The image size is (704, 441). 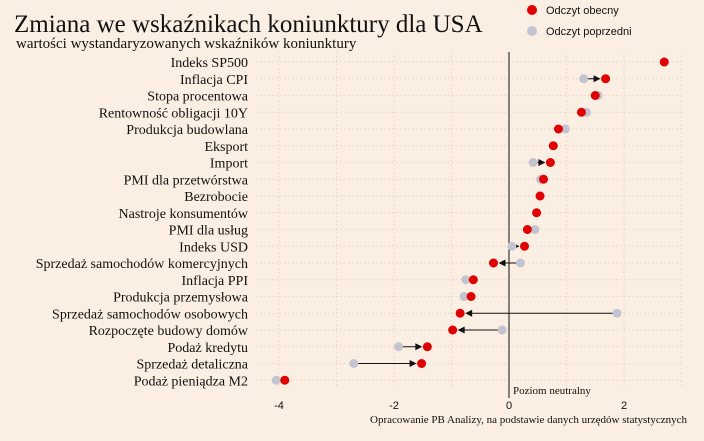 I want to click on category-label: Import, so click(x=229, y=164).